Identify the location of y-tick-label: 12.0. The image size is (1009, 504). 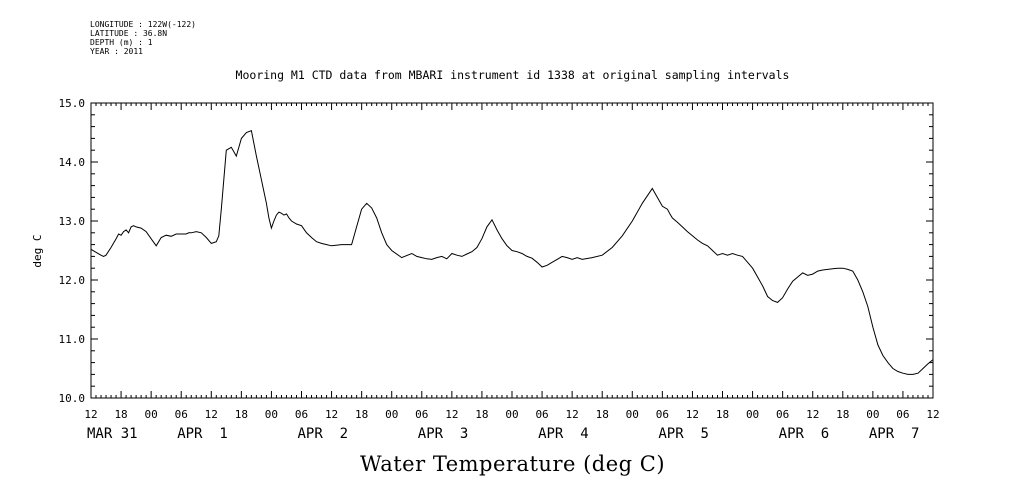
(72, 280).